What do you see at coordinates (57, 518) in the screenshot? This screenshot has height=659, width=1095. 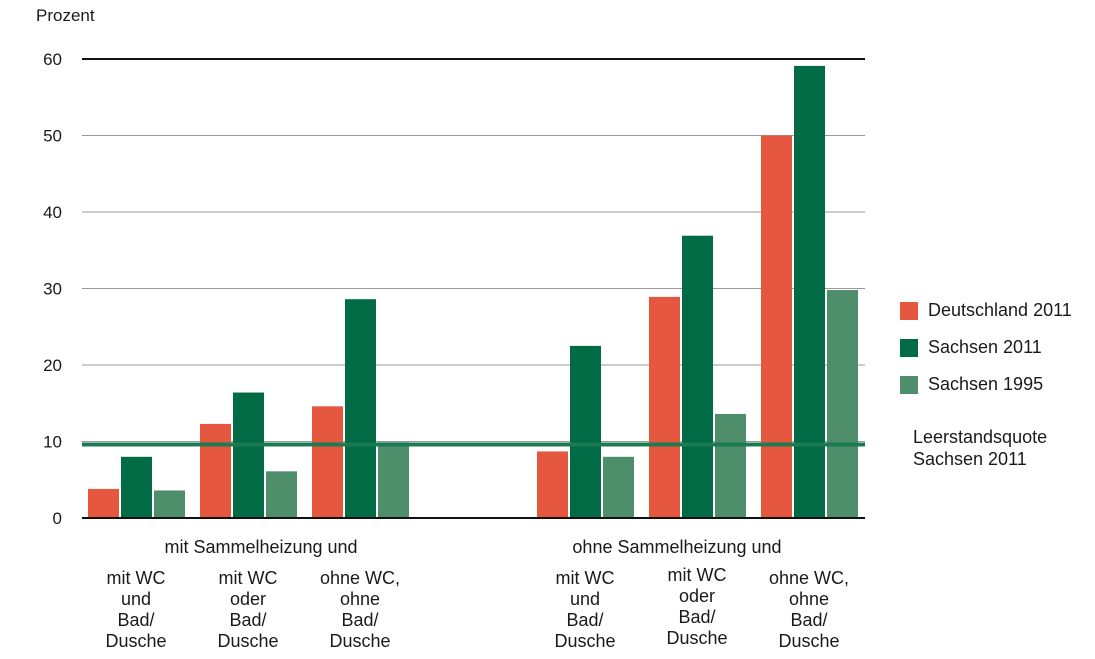 I see `y-tick-label: 0` at bounding box center [57, 518].